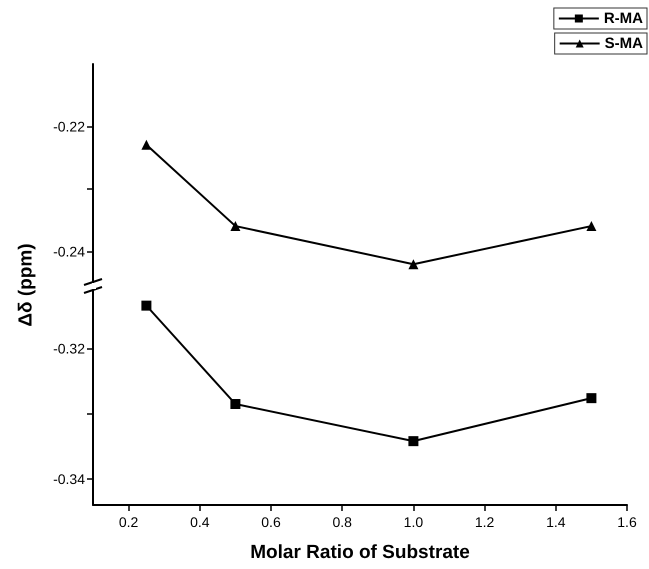 The width and height of the screenshot is (649, 569). I want to click on legend-label: S-MA, so click(624, 43).